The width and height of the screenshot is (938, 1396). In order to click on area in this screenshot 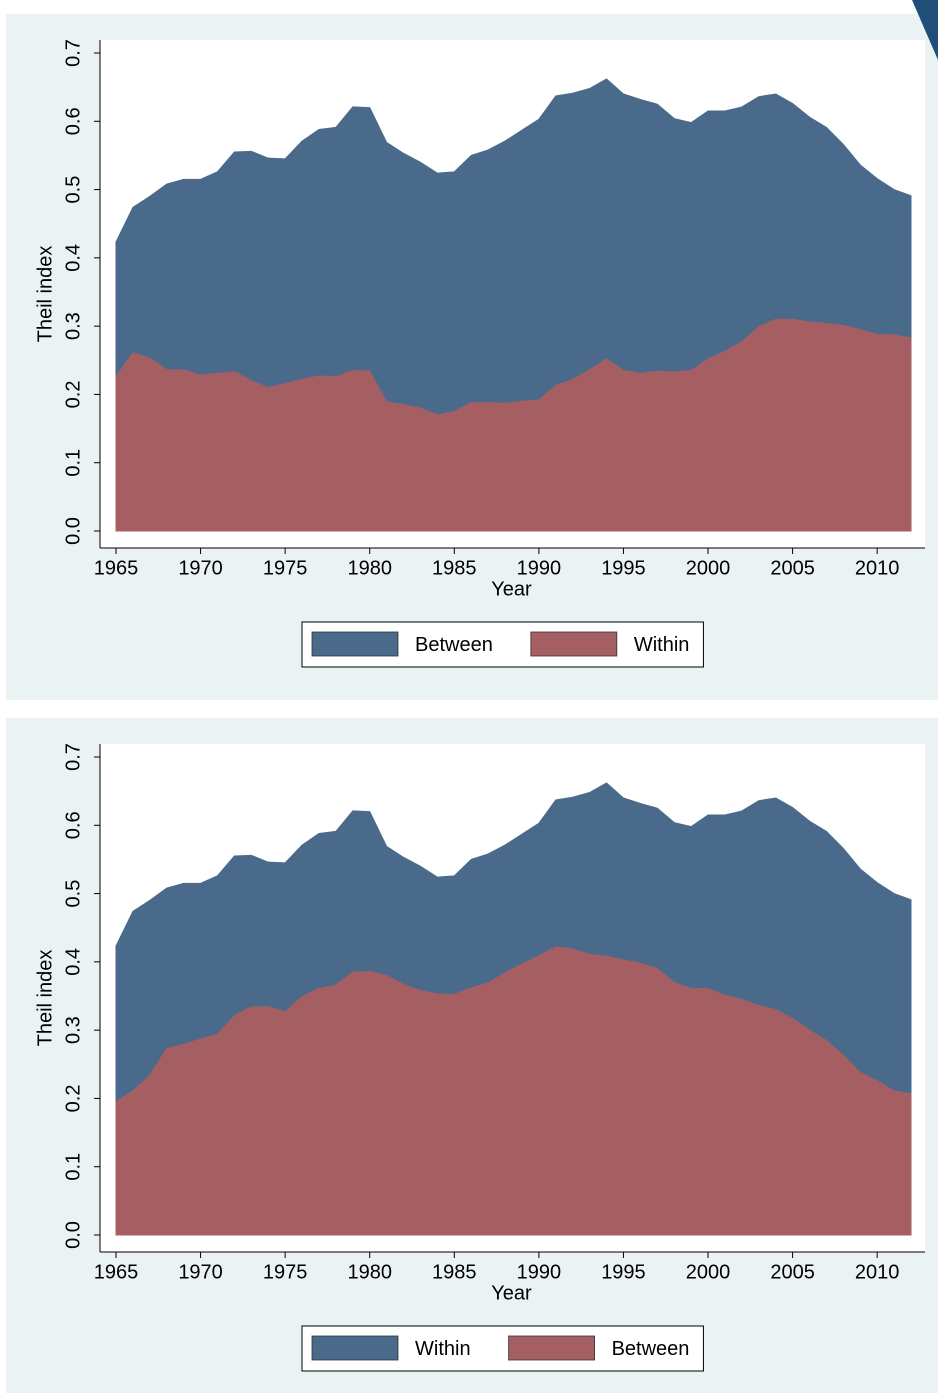, I will do `click(513, 425)`.